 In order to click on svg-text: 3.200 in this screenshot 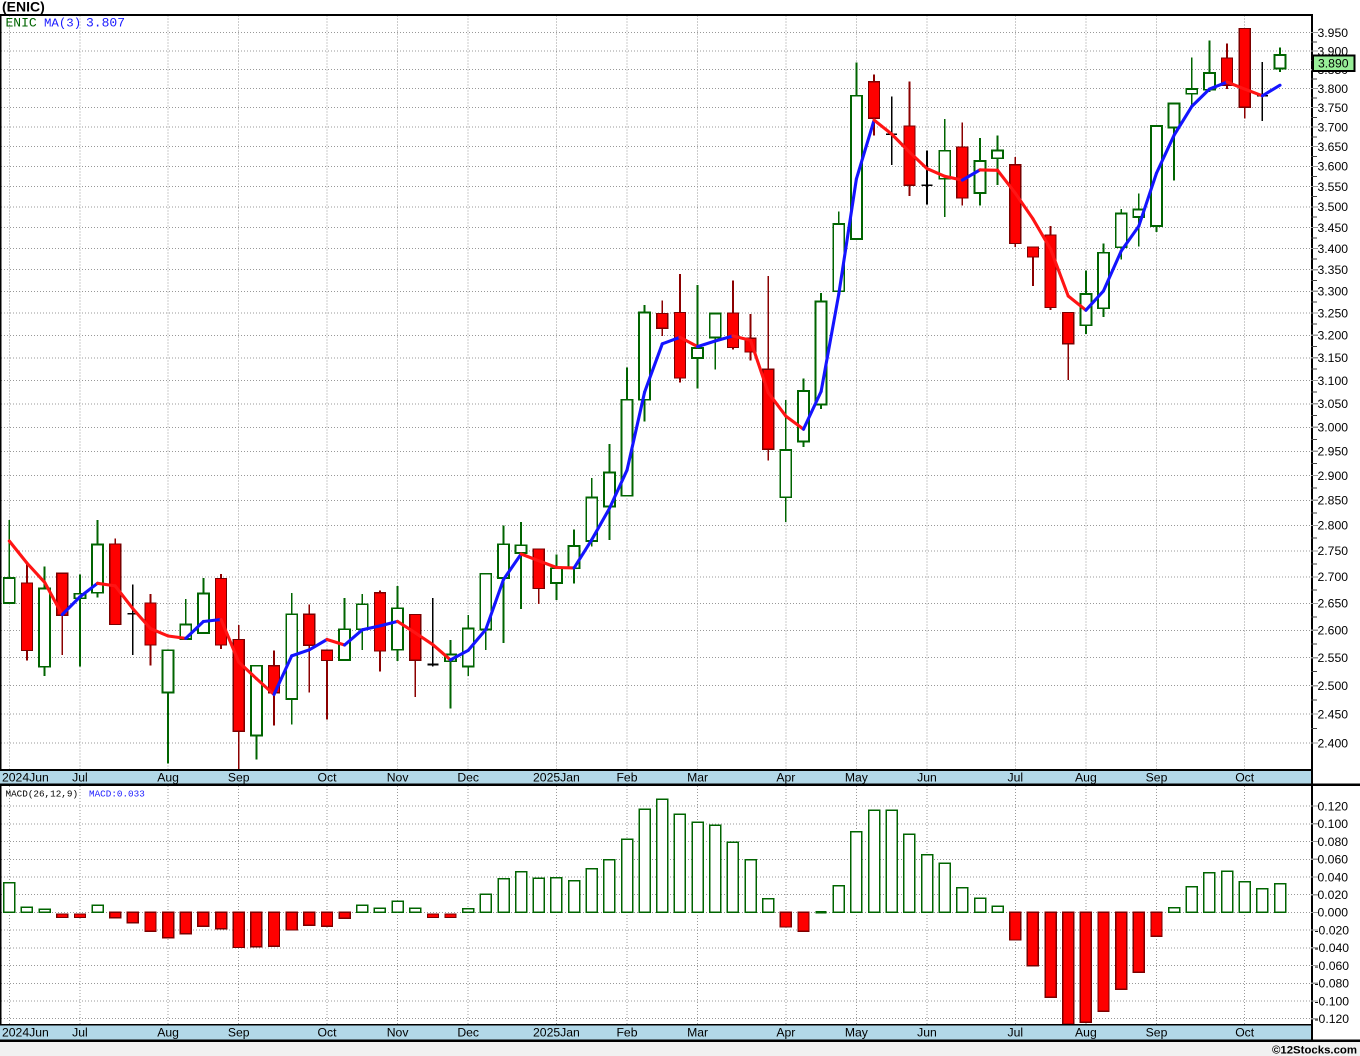, I will do `click(1333, 336)`.